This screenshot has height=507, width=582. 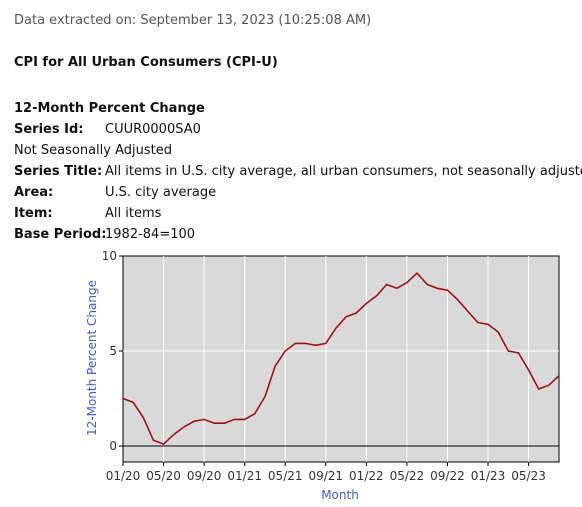 What do you see at coordinates (109, 108) in the screenshot?
I see `chart-subtitle: 12-Month Percent Change` at bounding box center [109, 108].